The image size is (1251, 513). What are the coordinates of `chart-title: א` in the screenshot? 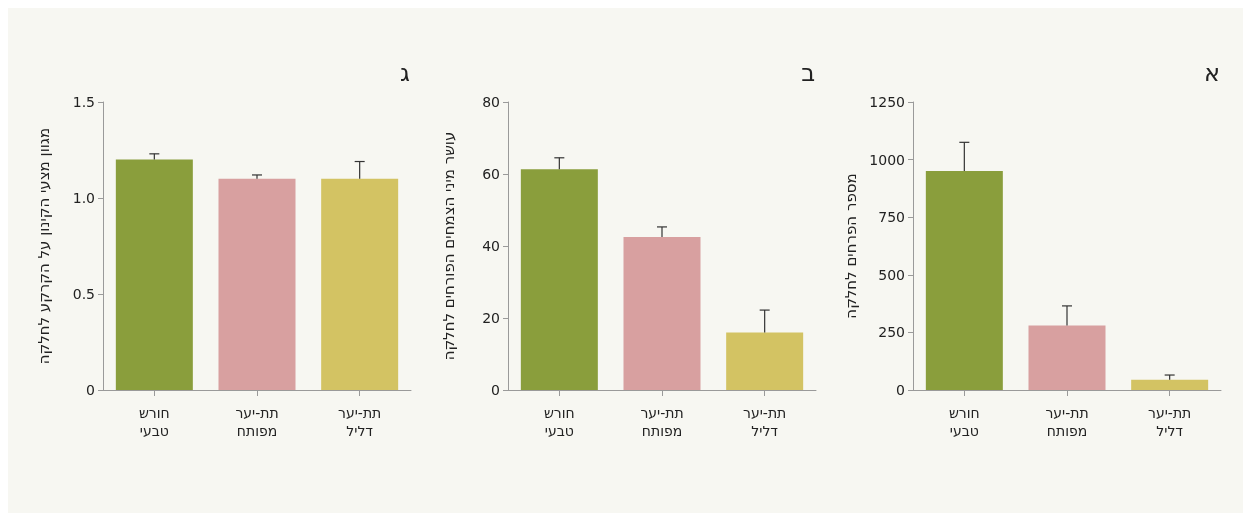 It's located at (1211, 73).